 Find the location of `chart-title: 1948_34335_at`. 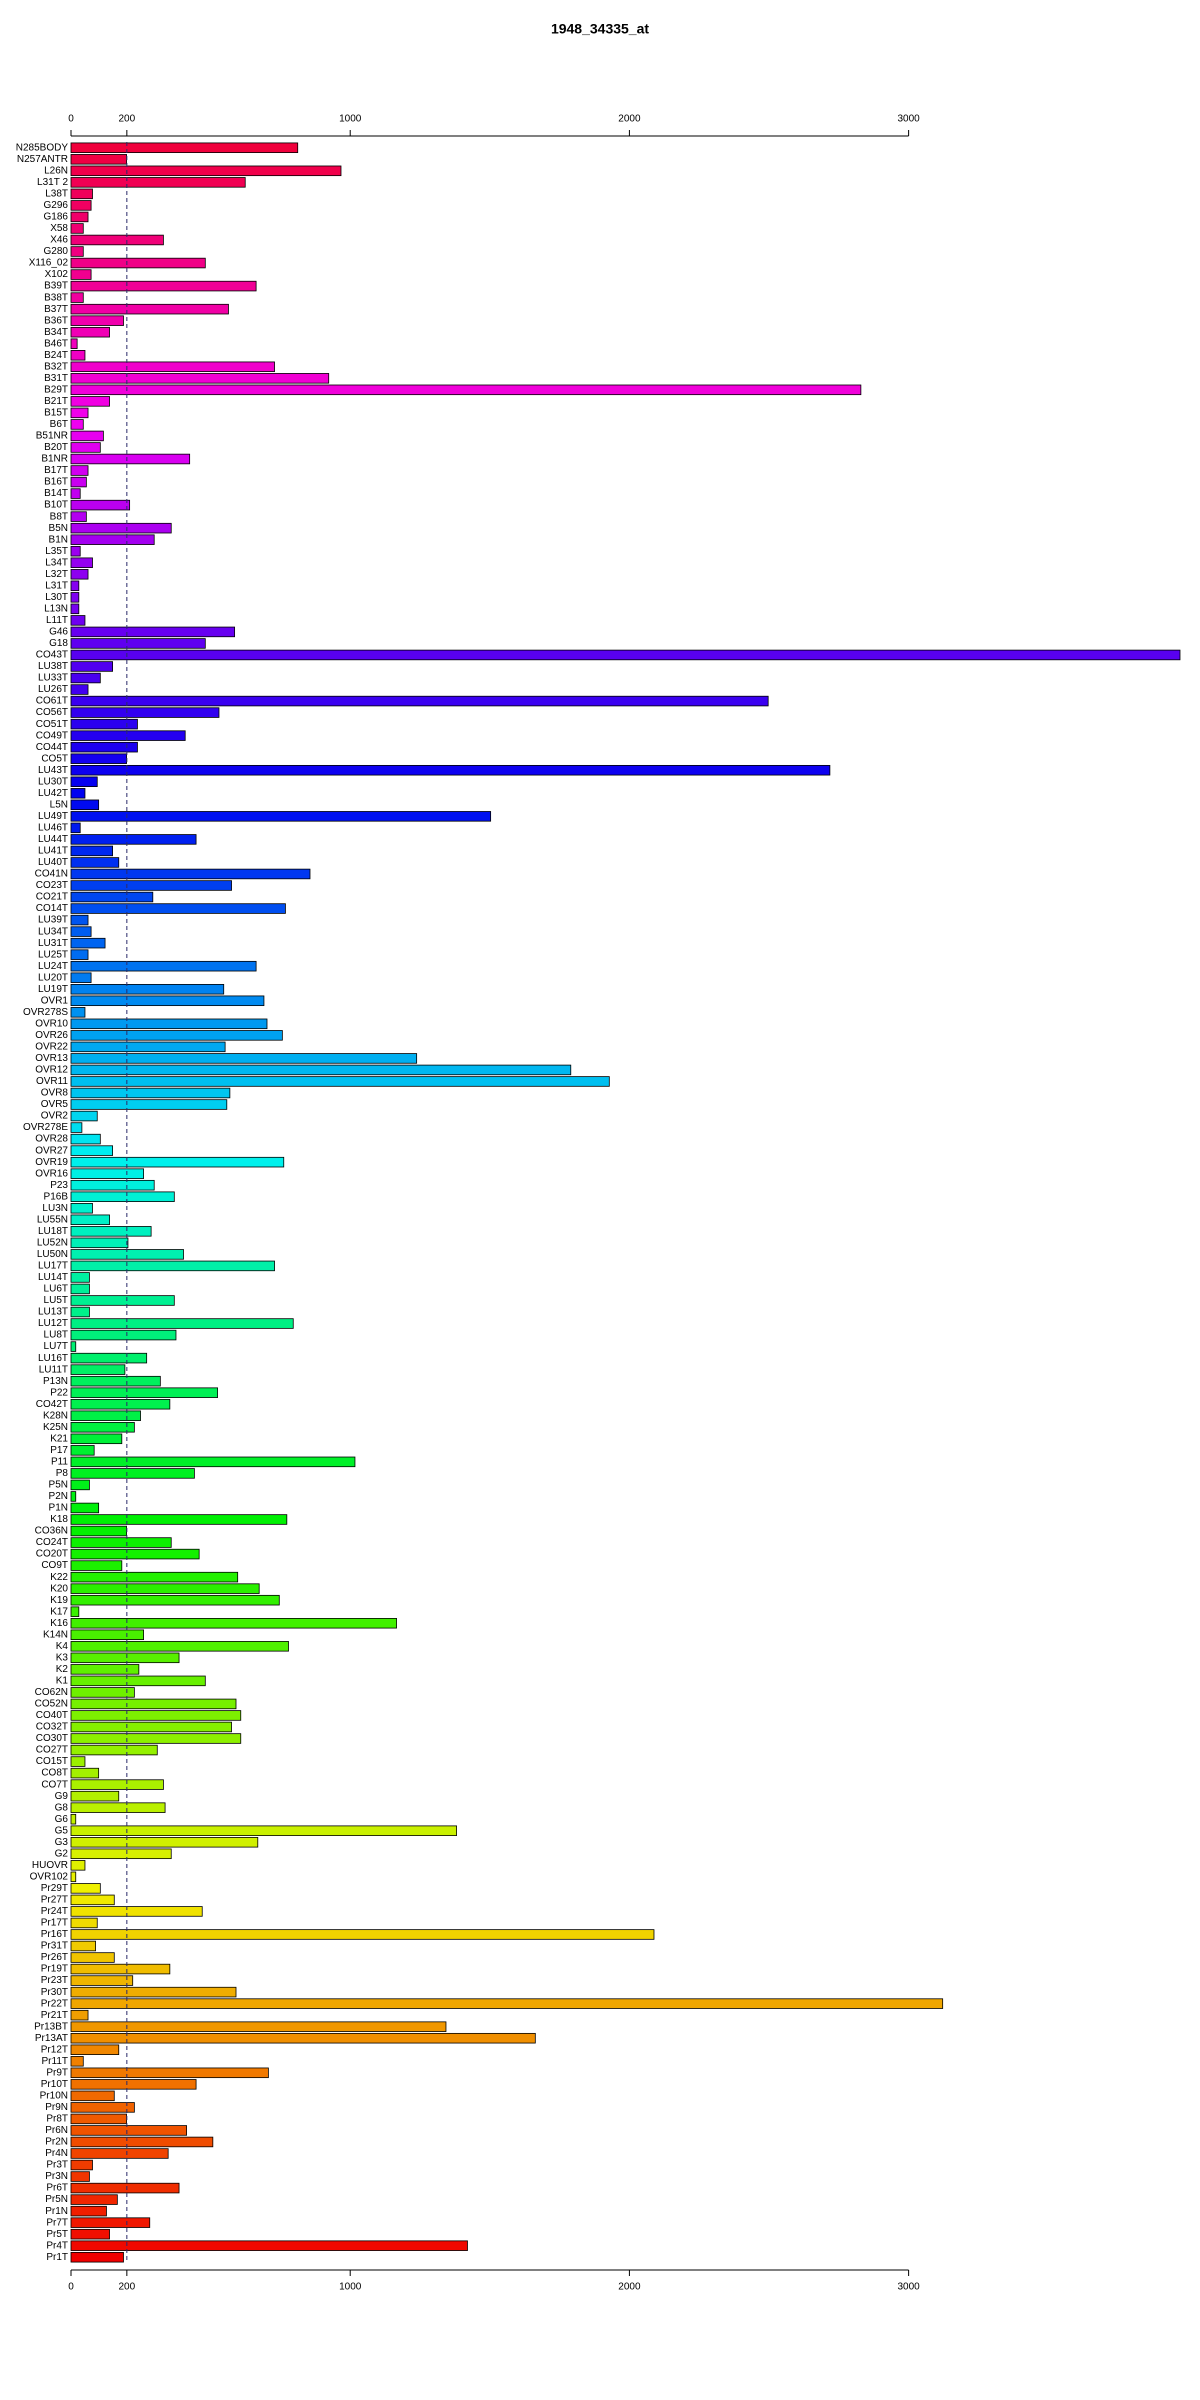

chart-title: 1948_34335_at is located at coordinates (600, 29).